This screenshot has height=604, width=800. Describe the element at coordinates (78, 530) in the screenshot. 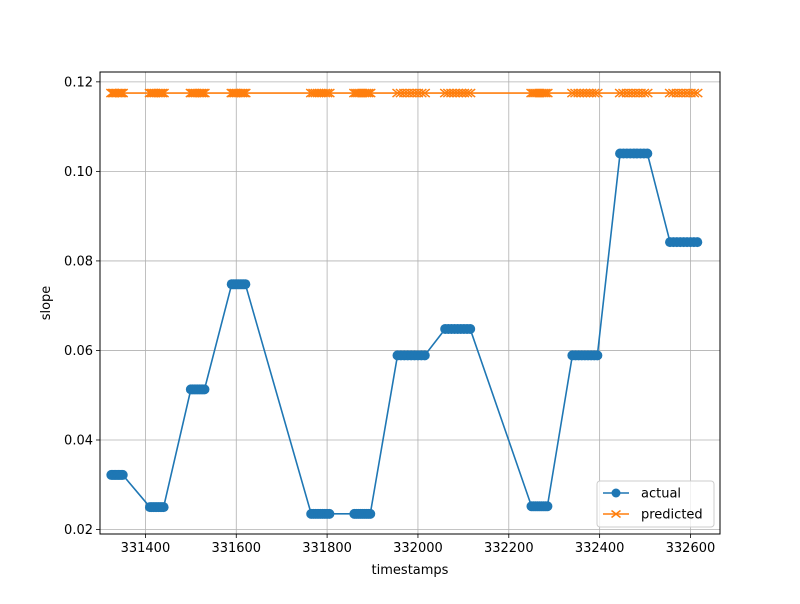

I see `y-tick-label: 0.02` at that location.